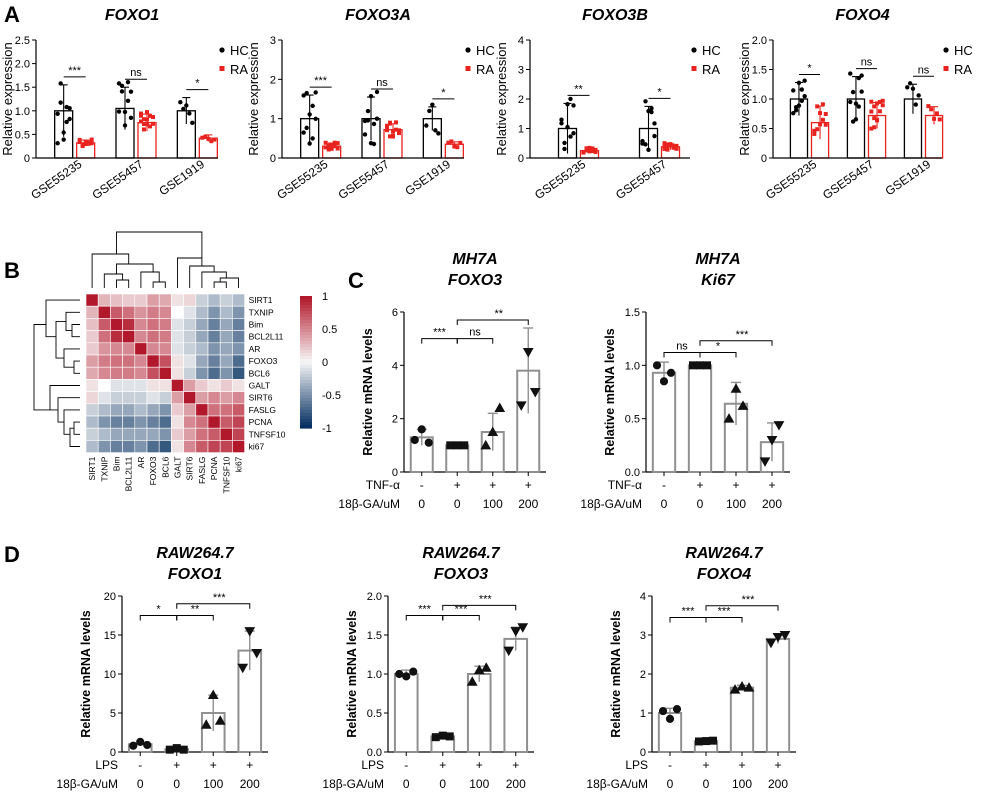 The width and height of the screenshot is (996, 798). What do you see at coordinates (22, 65) in the screenshot?
I see `y-tick-label: 2.0` at bounding box center [22, 65].